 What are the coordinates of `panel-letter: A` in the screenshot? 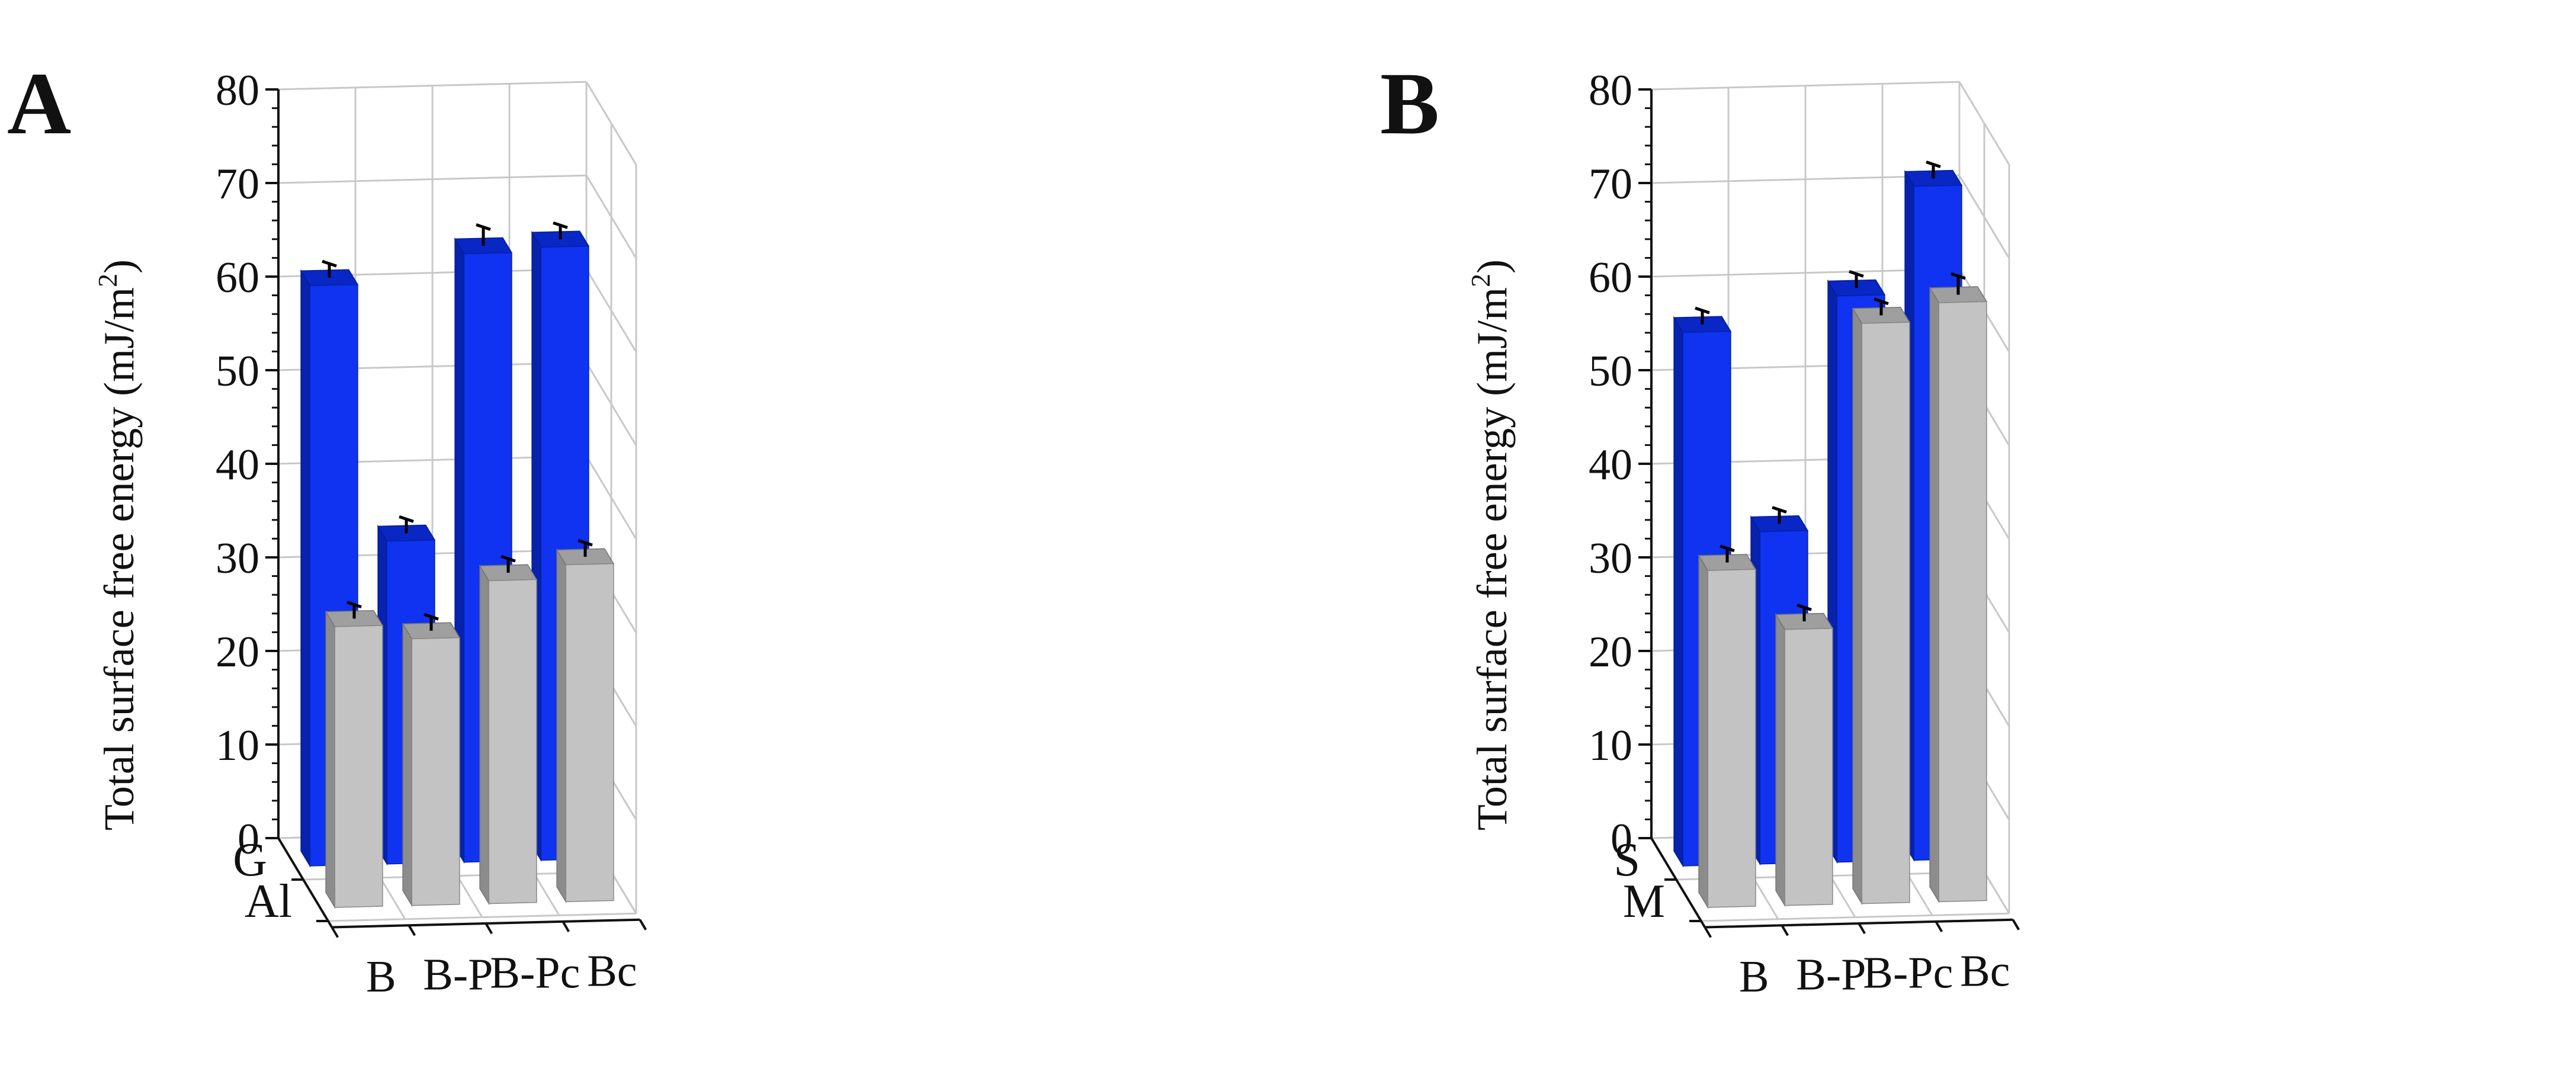 It's located at (39, 103).